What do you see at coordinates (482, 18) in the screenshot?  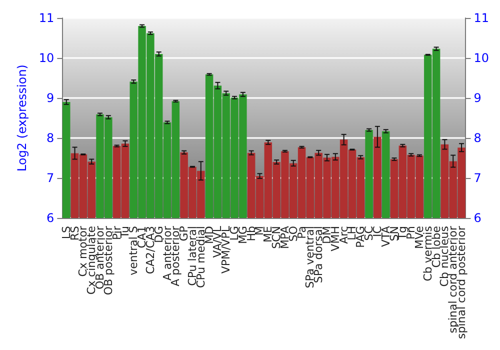 I see `y2-tick-label: 11` at bounding box center [482, 18].